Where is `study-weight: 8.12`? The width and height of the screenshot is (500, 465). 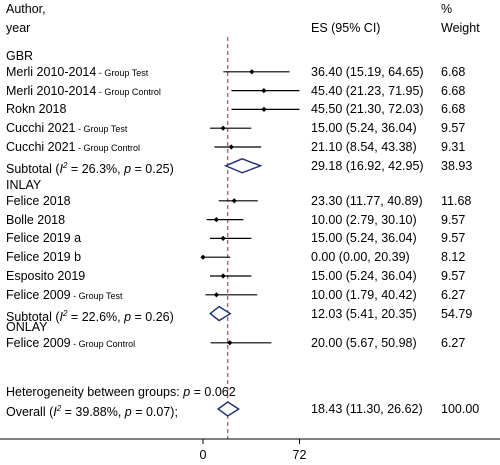 study-weight: 8.12 is located at coordinates (453, 257).